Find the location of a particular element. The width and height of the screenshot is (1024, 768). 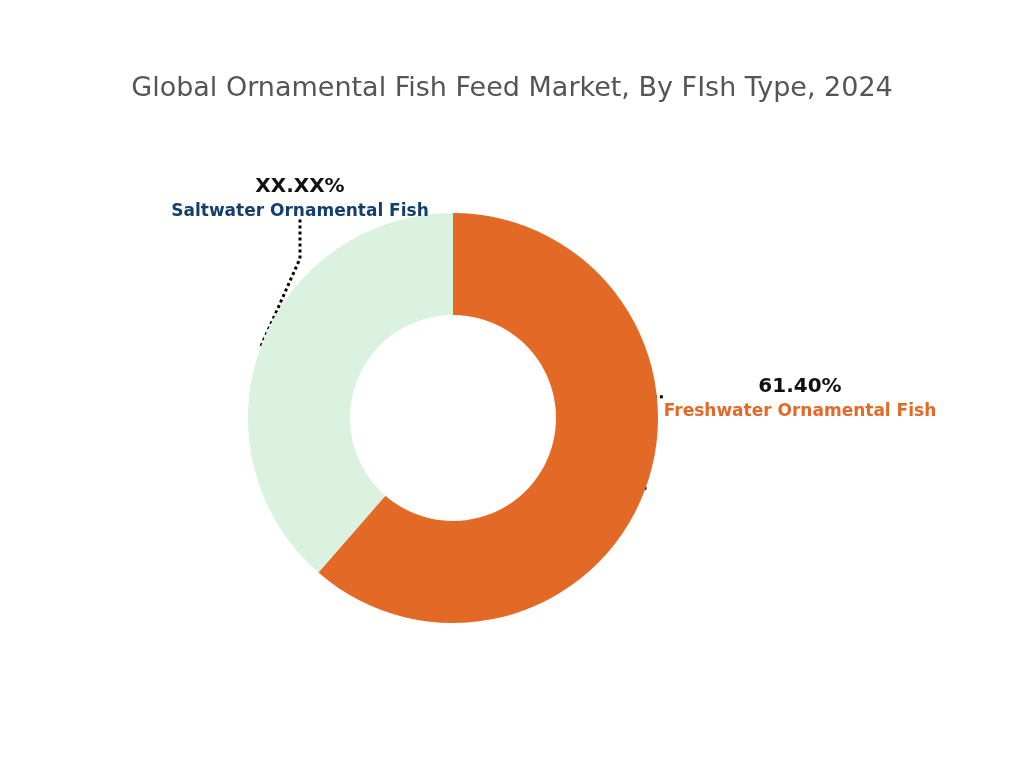

data-label: XX.XX% is located at coordinates (300, 185).